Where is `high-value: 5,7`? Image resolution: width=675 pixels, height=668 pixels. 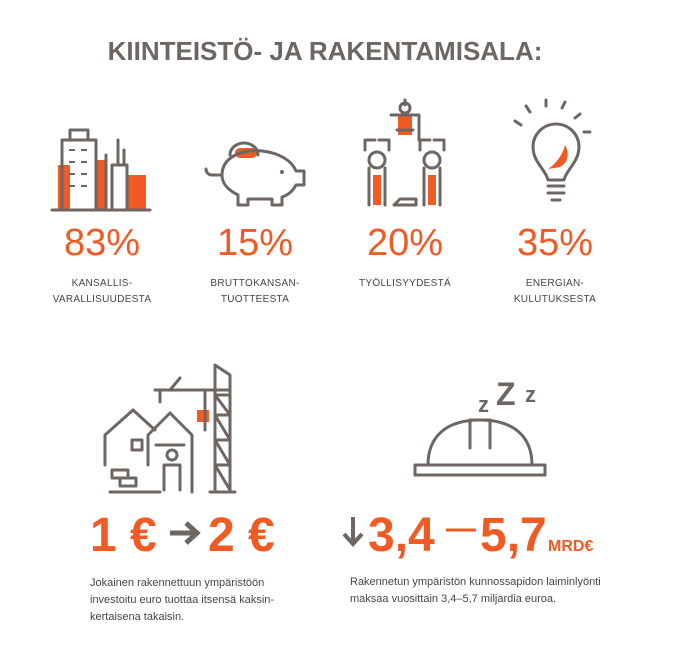
high-value: 5,7 is located at coordinates (513, 535).